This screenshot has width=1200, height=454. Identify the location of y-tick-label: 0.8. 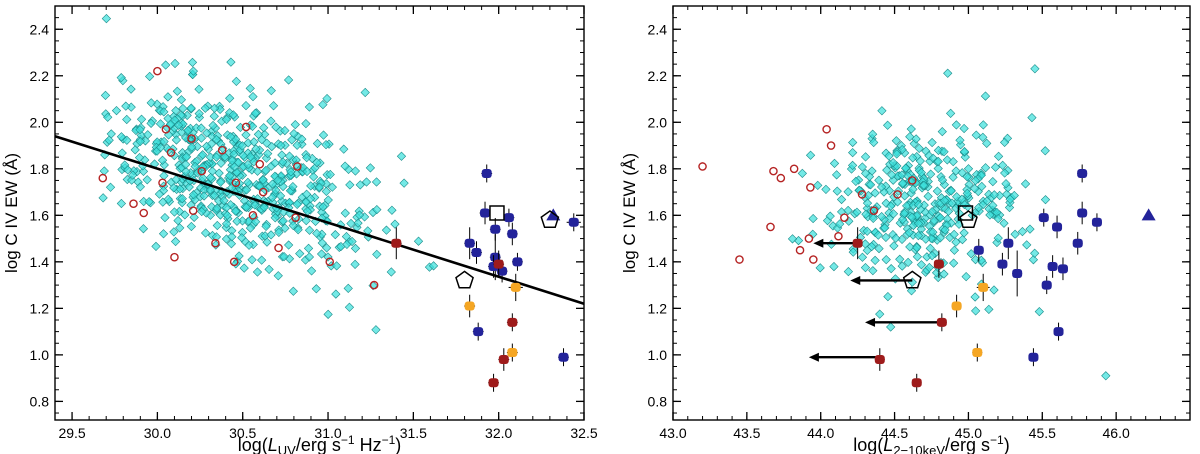
(40, 401).